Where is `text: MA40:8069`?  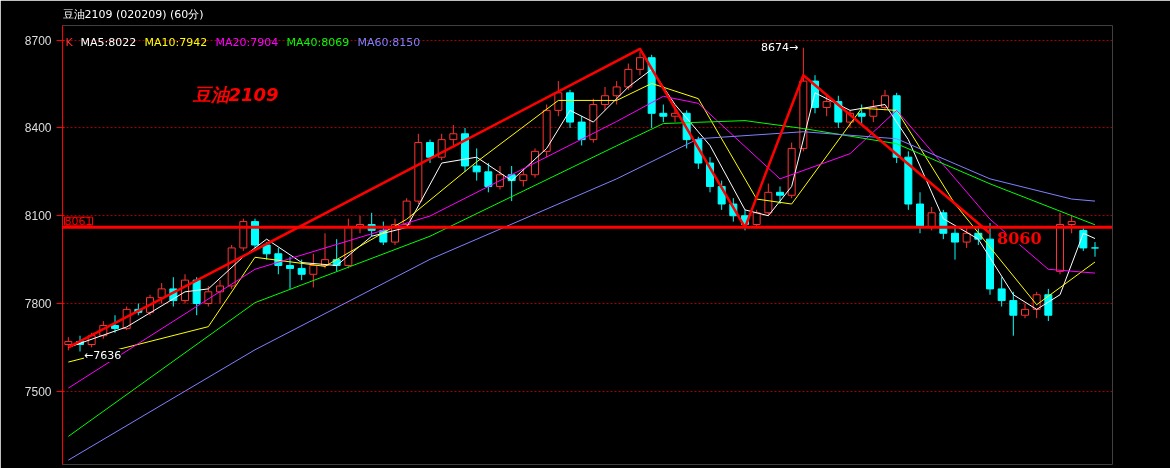
text: MA40:8069 is located at coordinates (318, 42).